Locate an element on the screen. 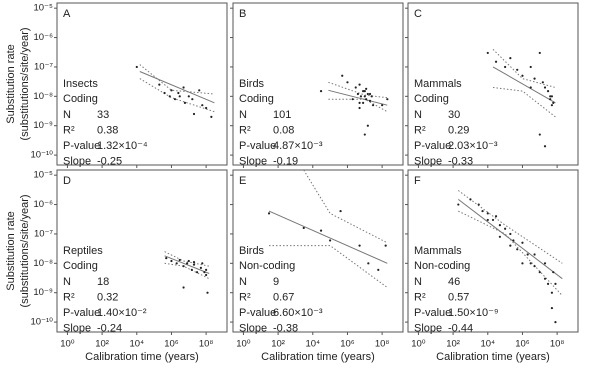  stat-value: -0.33 is located at coordinates (460, 161).